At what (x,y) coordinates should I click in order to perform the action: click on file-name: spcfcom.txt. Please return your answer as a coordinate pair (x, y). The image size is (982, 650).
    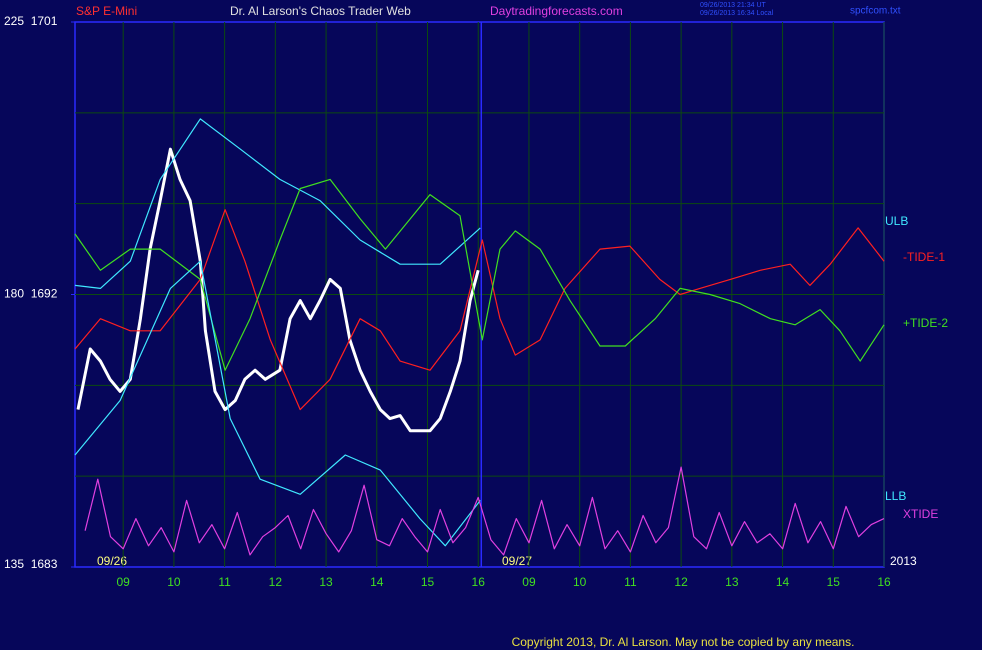
    Looking at the image, I should click on (875, 11).